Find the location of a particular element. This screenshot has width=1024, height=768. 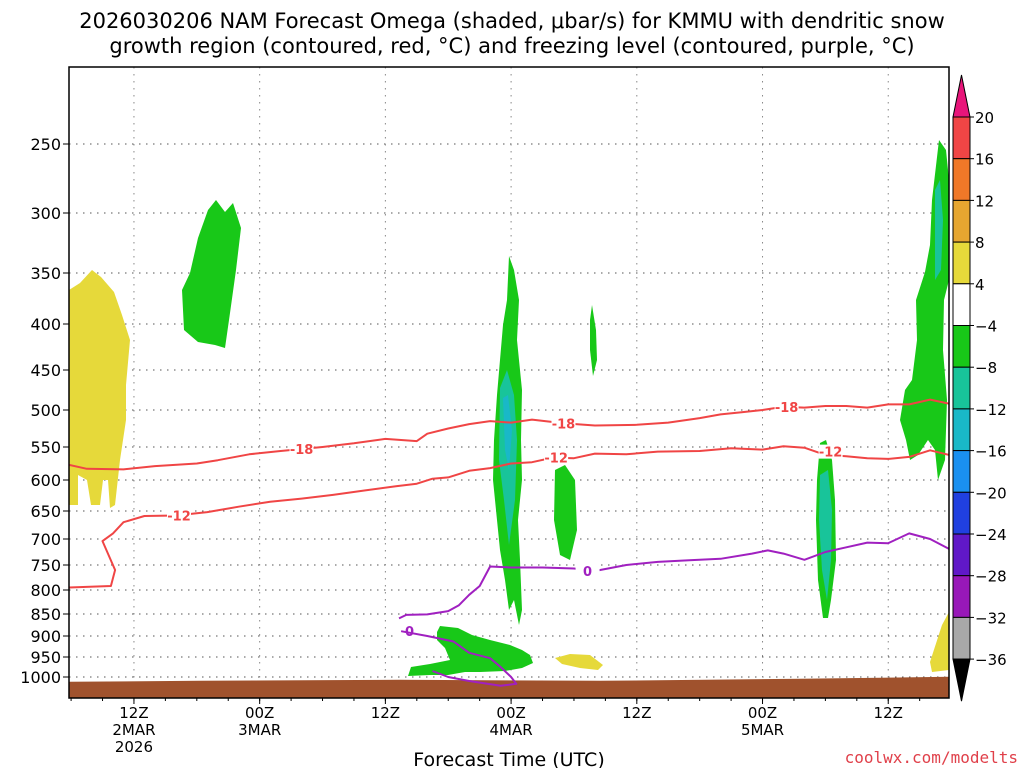

y-tick-label: 900 is located at coordinates (45, 636).